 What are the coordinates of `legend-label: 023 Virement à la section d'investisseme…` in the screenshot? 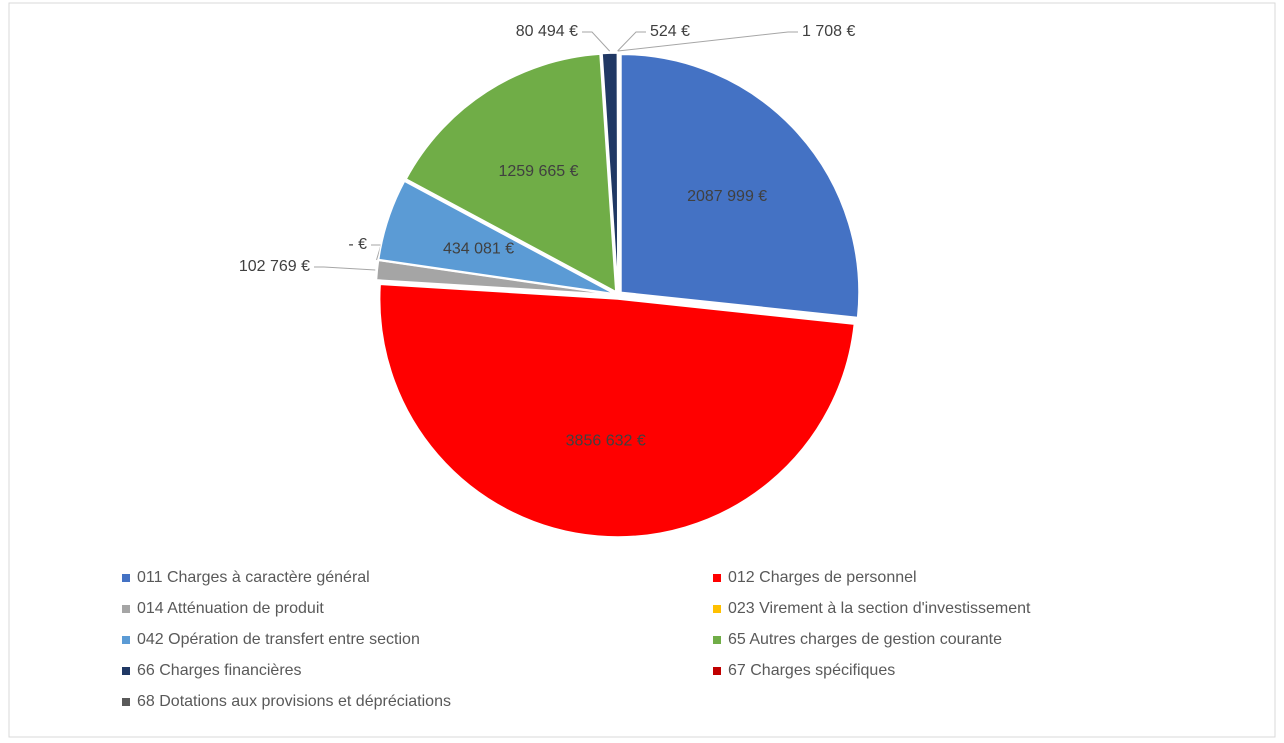 It's located at (879, 608).